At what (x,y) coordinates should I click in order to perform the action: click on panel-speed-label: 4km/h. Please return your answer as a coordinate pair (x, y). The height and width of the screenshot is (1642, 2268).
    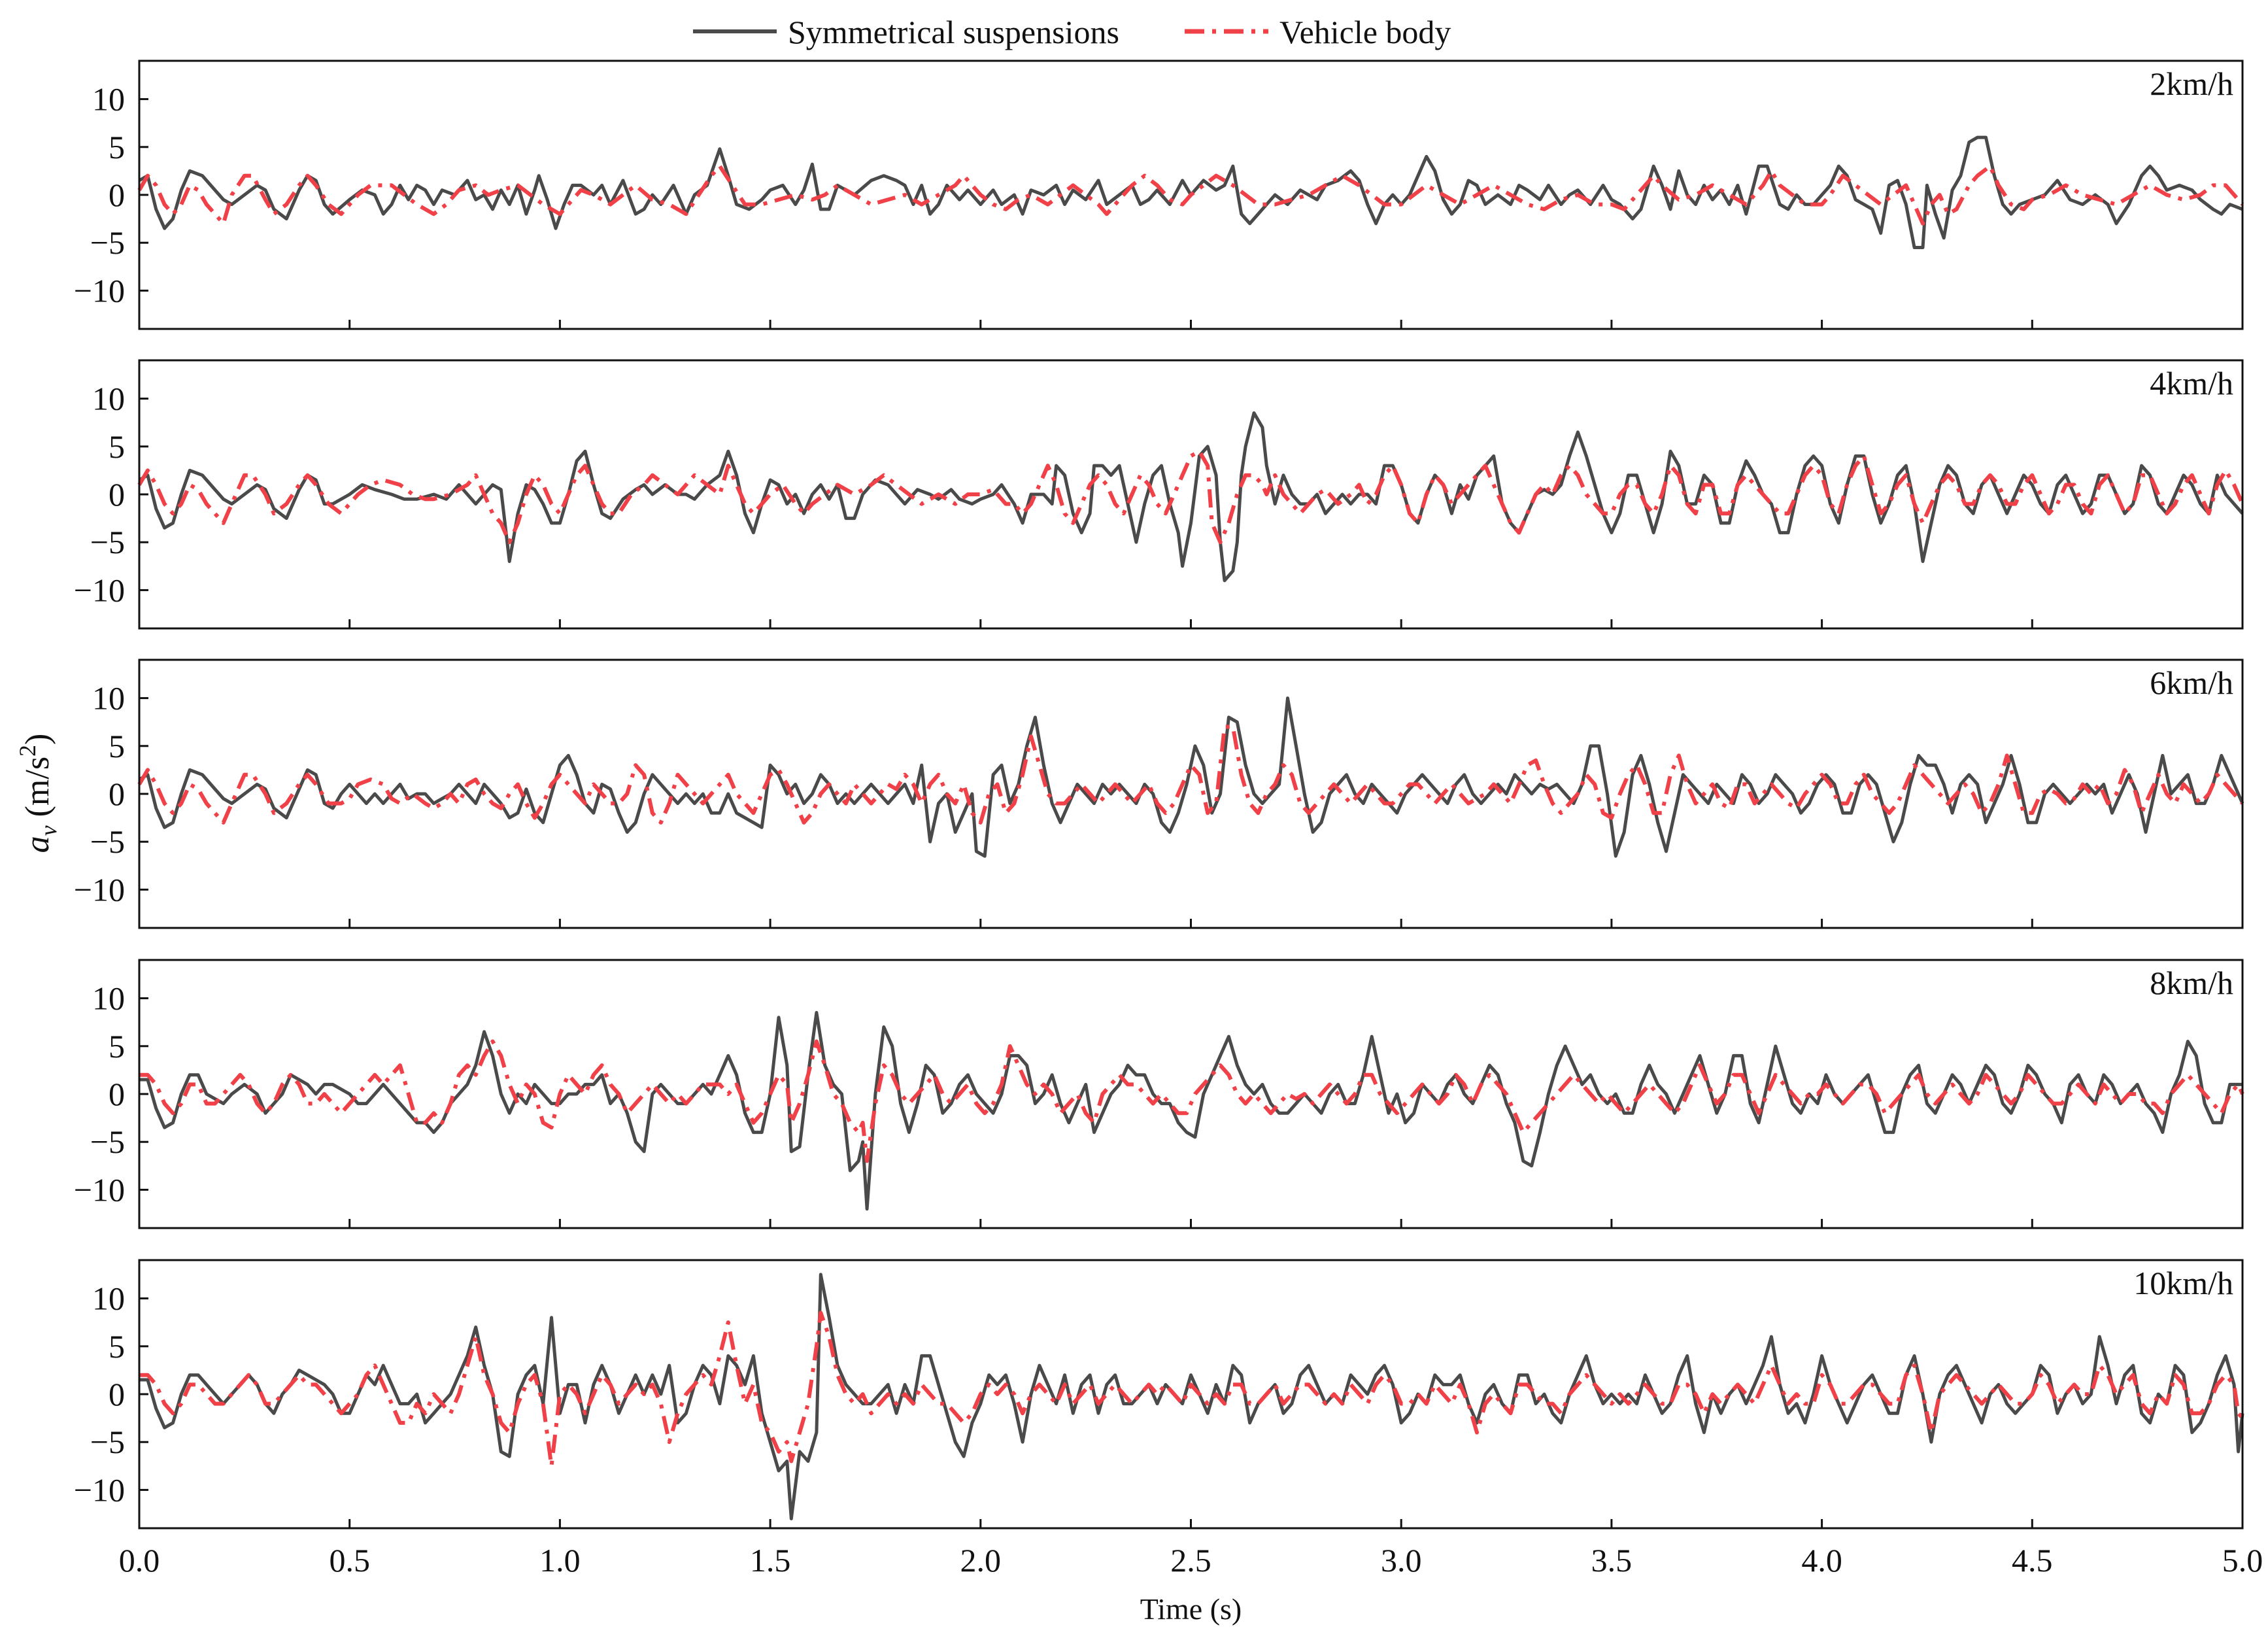
    Looking at the image, I should click on (2191, 384).